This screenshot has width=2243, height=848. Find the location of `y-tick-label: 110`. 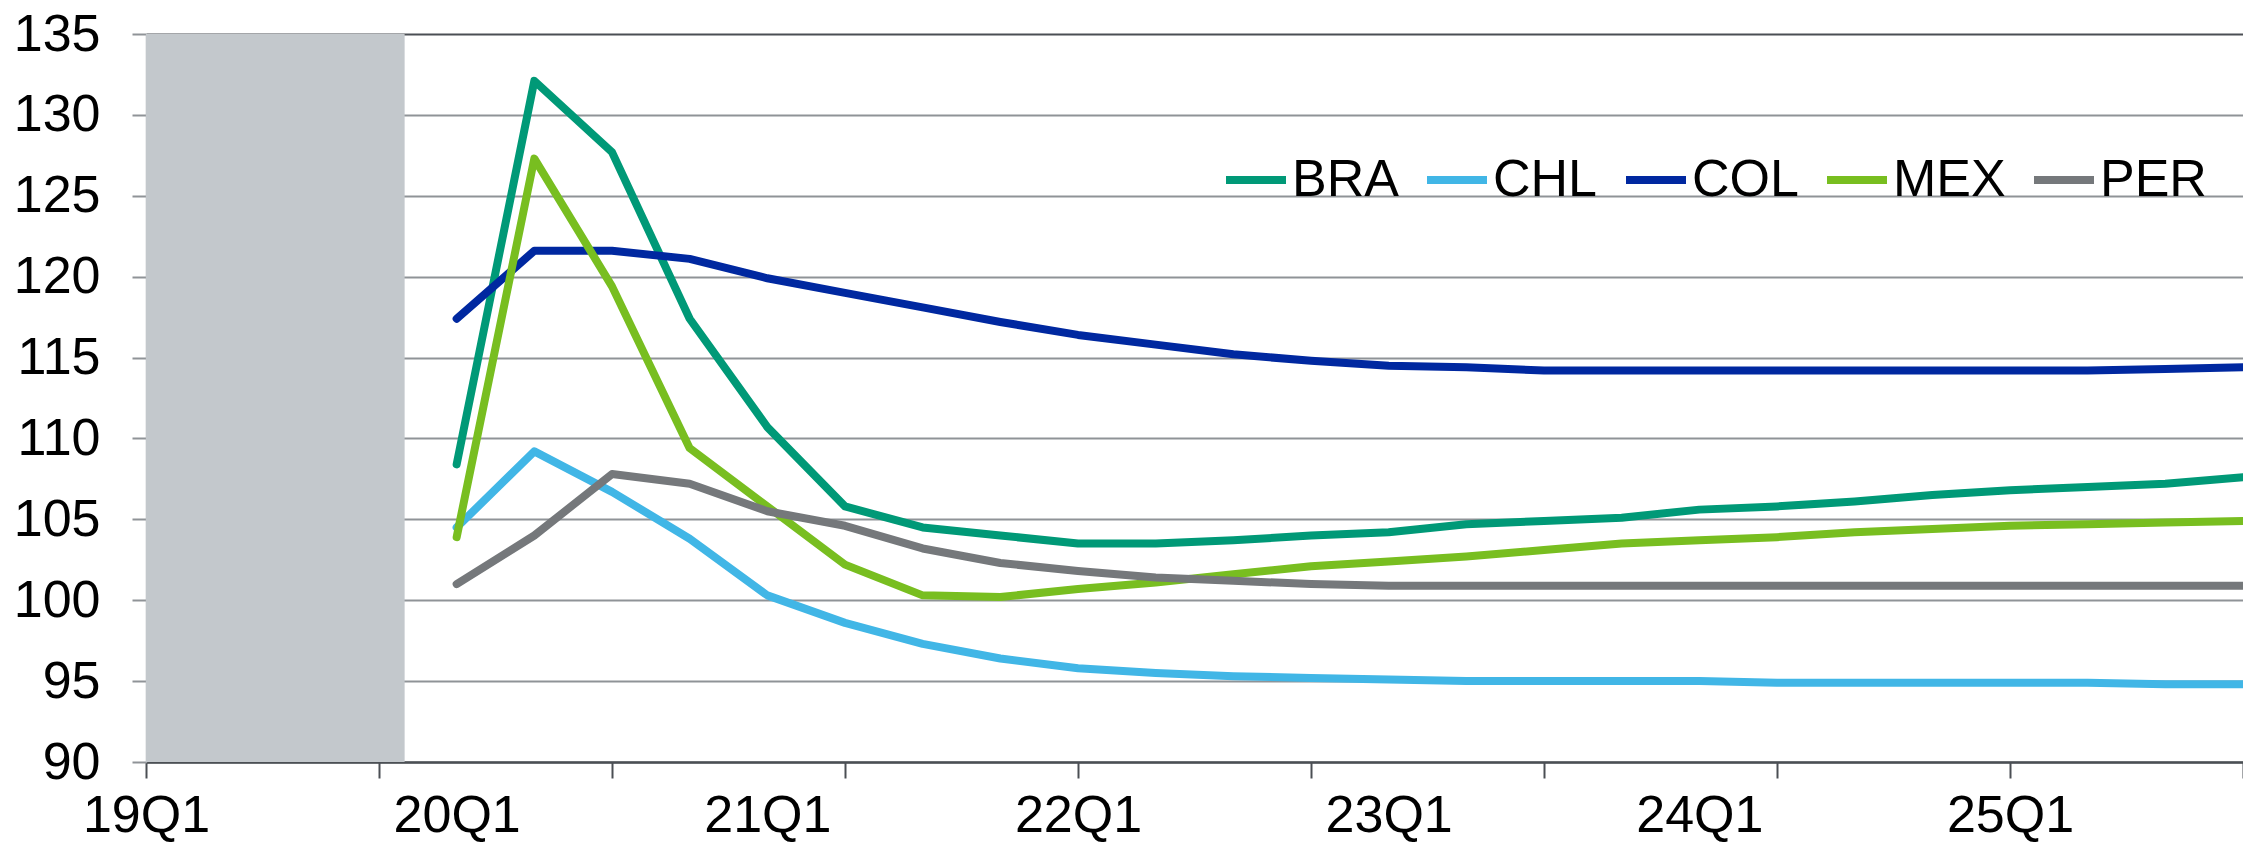

y-tick-label: 110 is located at coordinates (59, 436).